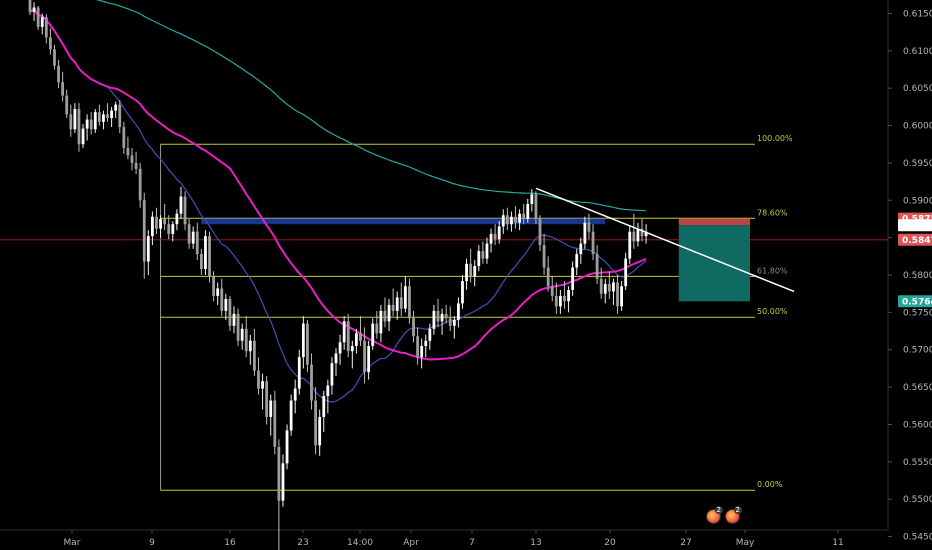  Describe the element at coordinates (472, 543) in the screenshot. I see `time-tick-label: 7` at that location.